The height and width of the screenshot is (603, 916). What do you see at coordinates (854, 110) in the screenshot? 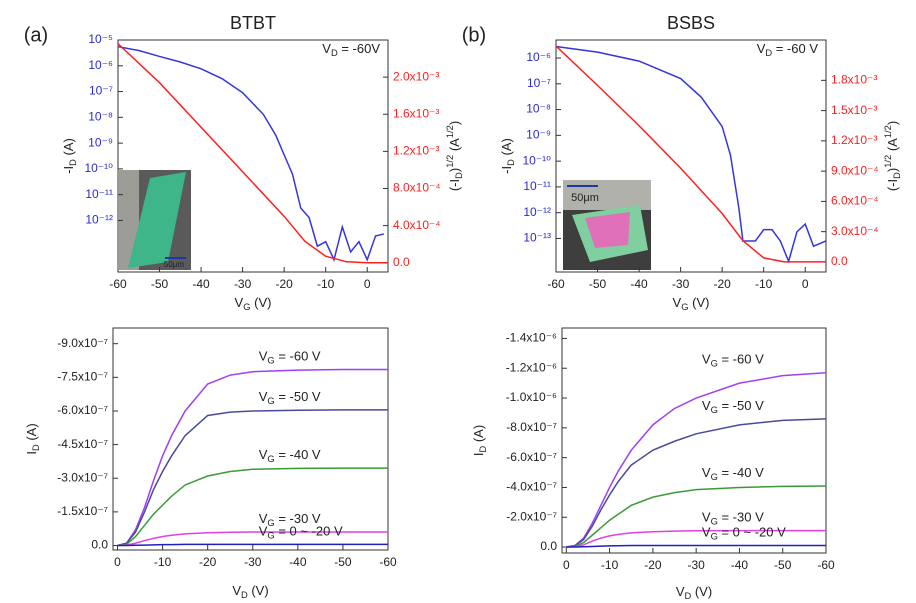
I see `y2-tick-label: 1.5x10⁻³` at bounding box center [854, 110].